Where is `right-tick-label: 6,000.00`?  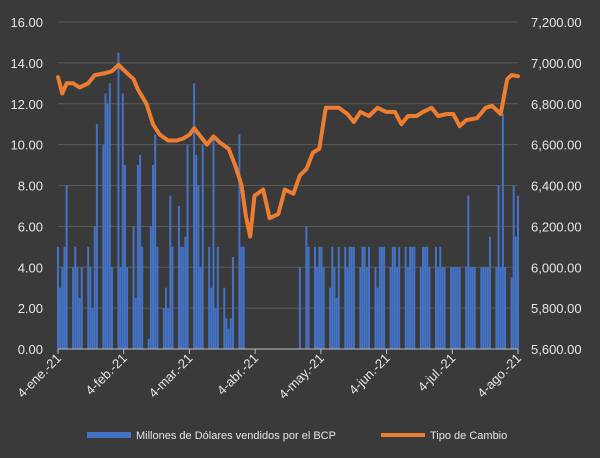
right-tick-label: 6,000.00 is located at coordinates (556, 267).